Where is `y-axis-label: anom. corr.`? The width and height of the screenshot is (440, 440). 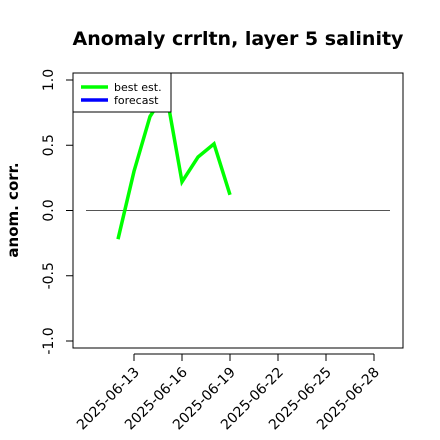 y-axis-label: anom. corr. is located at coordinates (13, 209).